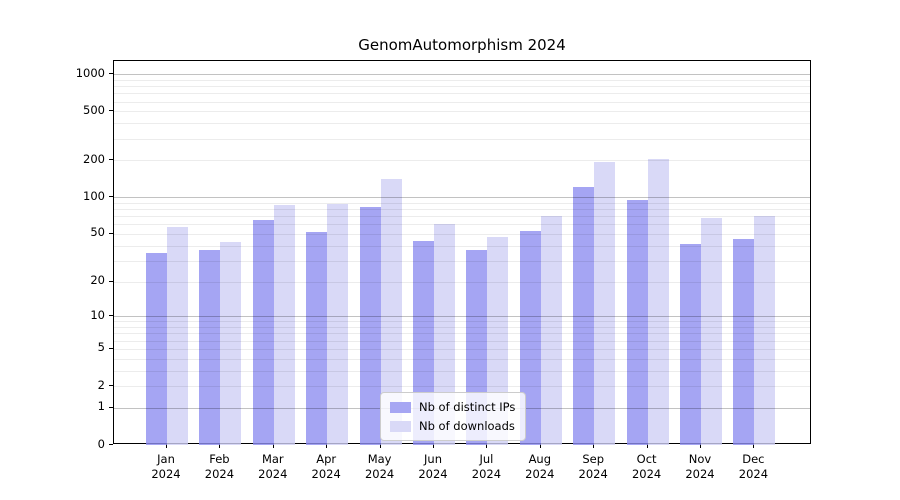 The width and height of the screenshot is (900, 500). Describe the element at coordinates (540, 466) in the screenshot. I see `x-axis-tick-label-aug: Aug 2024` at that location.